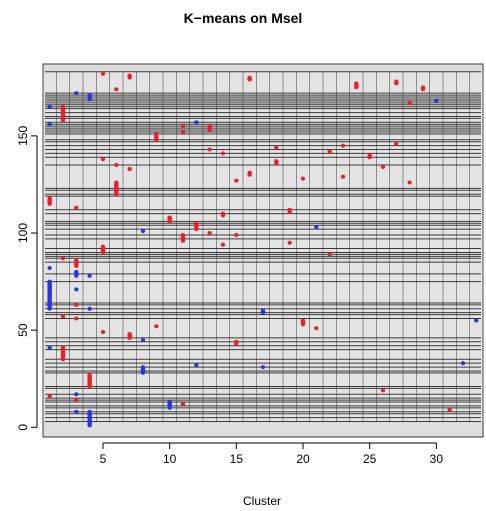  What do you see at coordinates (437, 459) in the screenshot?
I see `x-tick-label: 30` at bounding box center [437, 459].